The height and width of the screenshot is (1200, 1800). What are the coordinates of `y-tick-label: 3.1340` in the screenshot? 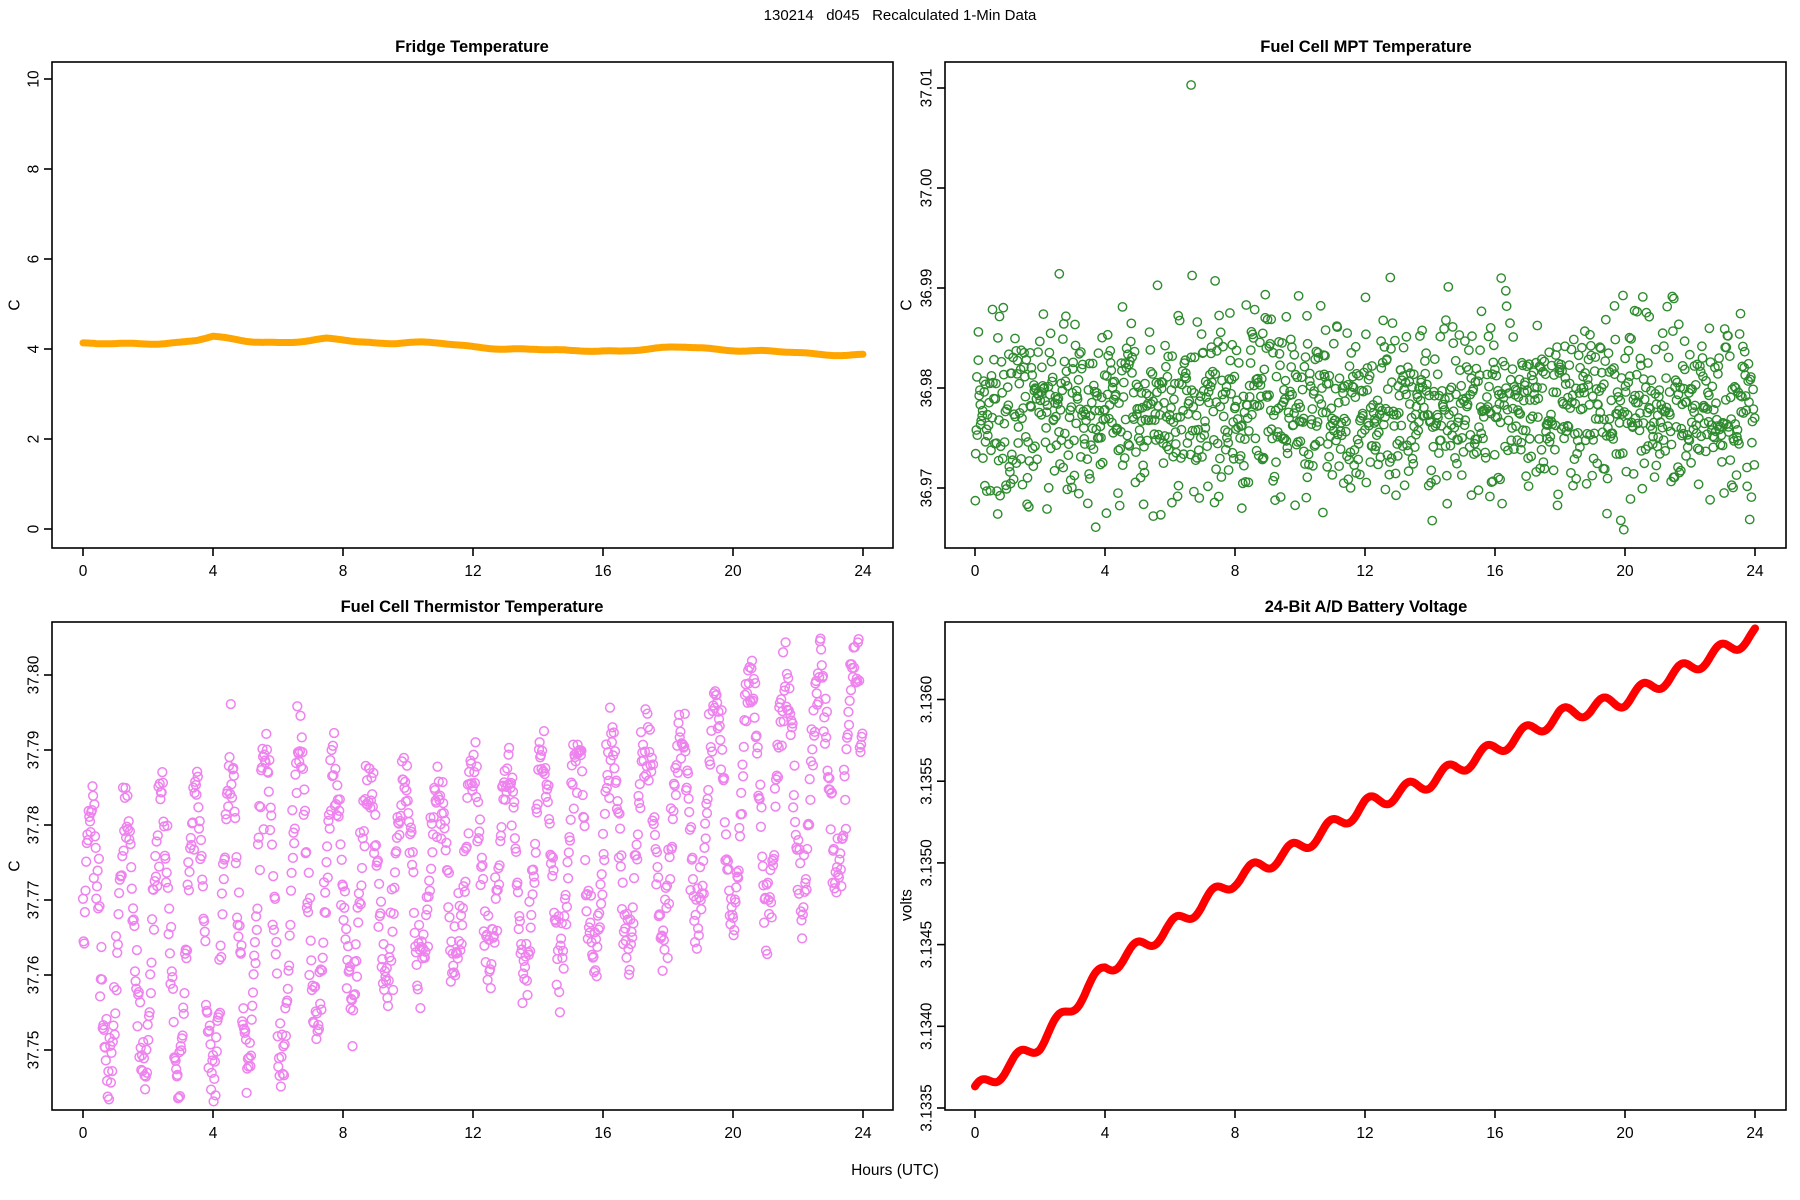 It's located at (926, 1026).